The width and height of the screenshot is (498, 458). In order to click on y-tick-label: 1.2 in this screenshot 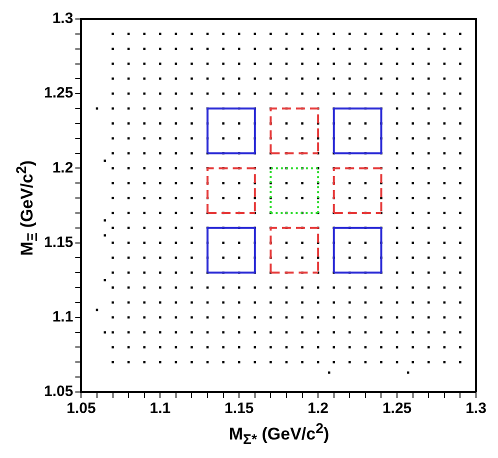, I will do `click(63, 167)`.